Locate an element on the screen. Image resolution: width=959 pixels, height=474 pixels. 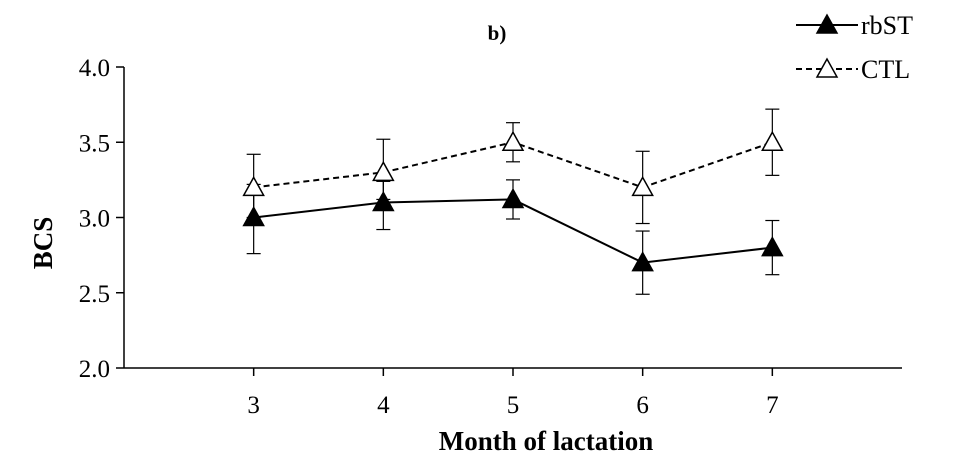
x-tick-label: 5 is located at coordinates (513, 405).